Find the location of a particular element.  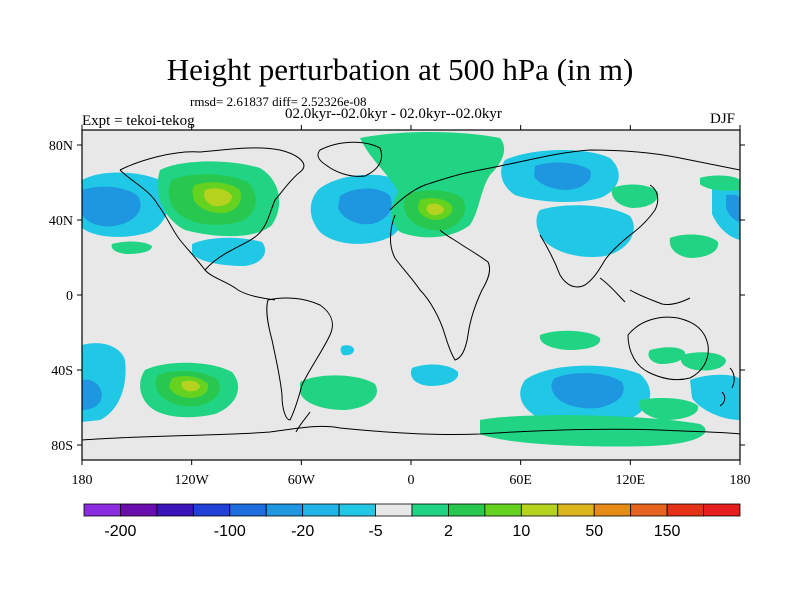

contour-pacific-high-small is located at coordinates (694, 246).